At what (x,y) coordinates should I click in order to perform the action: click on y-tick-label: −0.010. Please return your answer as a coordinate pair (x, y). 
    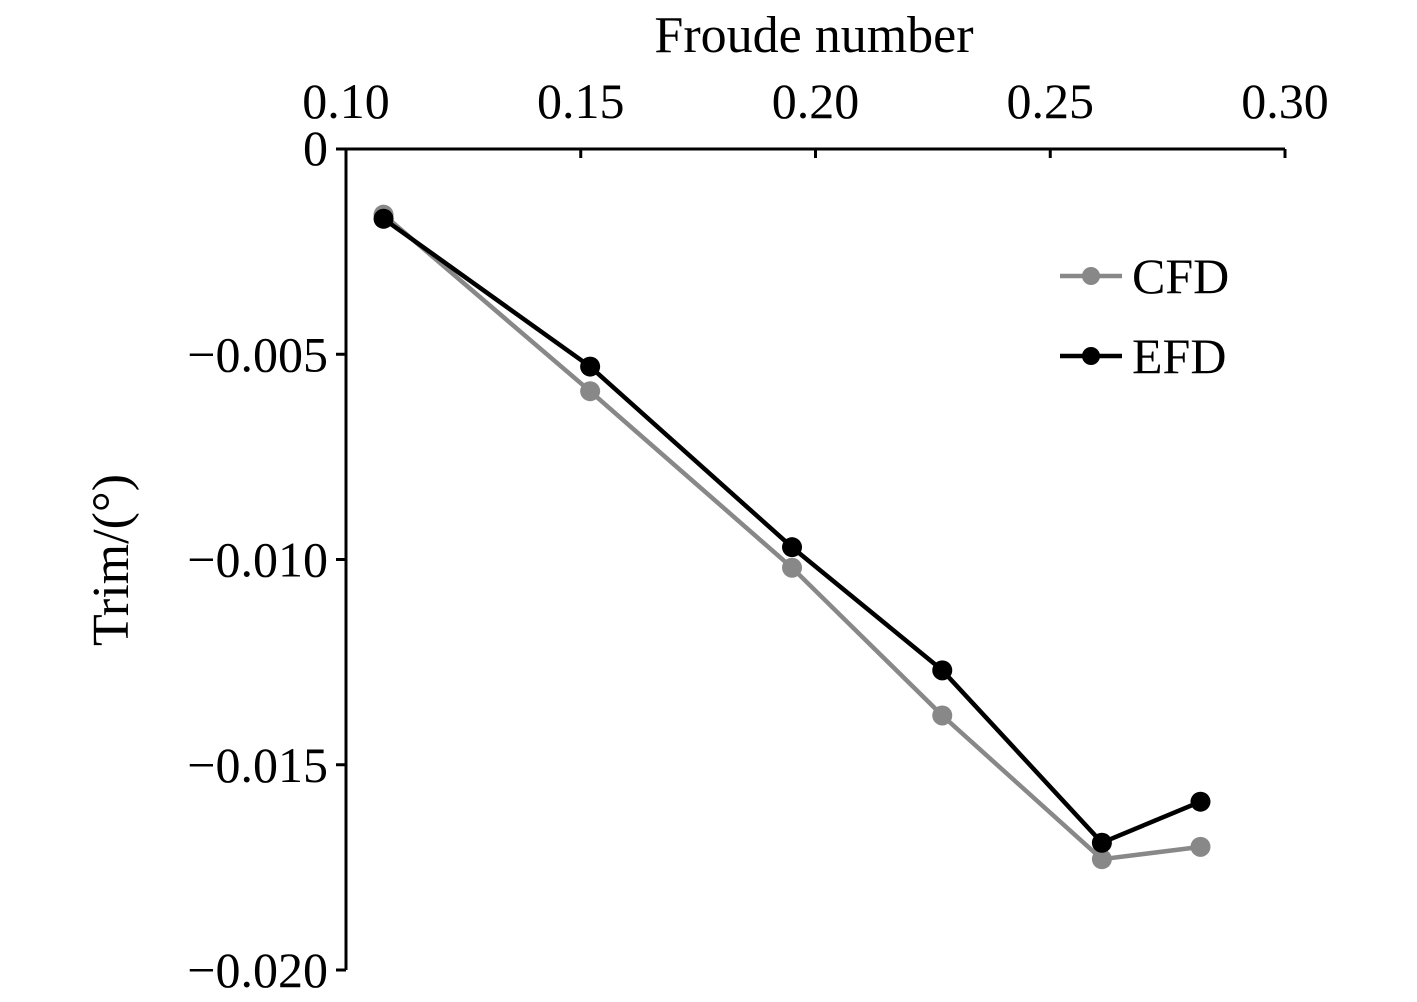
    Looking at the image, I should click on (257, 560).